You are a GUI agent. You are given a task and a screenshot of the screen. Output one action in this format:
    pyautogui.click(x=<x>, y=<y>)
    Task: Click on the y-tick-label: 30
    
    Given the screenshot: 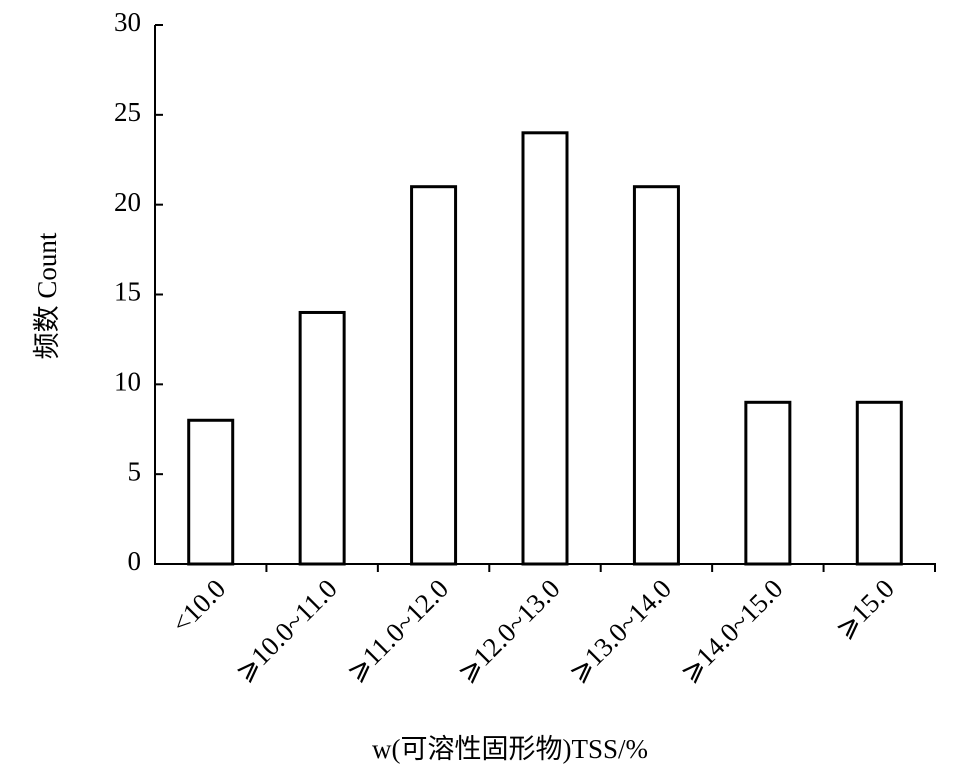 What is the action you would take?
    pyautogui.click(x=127, y=22)
    